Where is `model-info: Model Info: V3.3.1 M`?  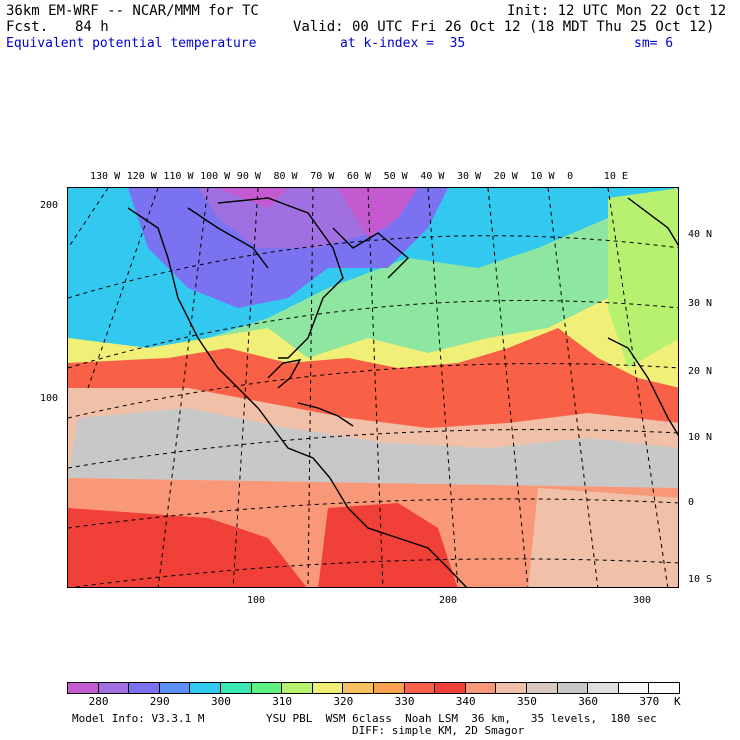
model-info: Model Info: V3.3.1 M is located at coordinates (138, 718).